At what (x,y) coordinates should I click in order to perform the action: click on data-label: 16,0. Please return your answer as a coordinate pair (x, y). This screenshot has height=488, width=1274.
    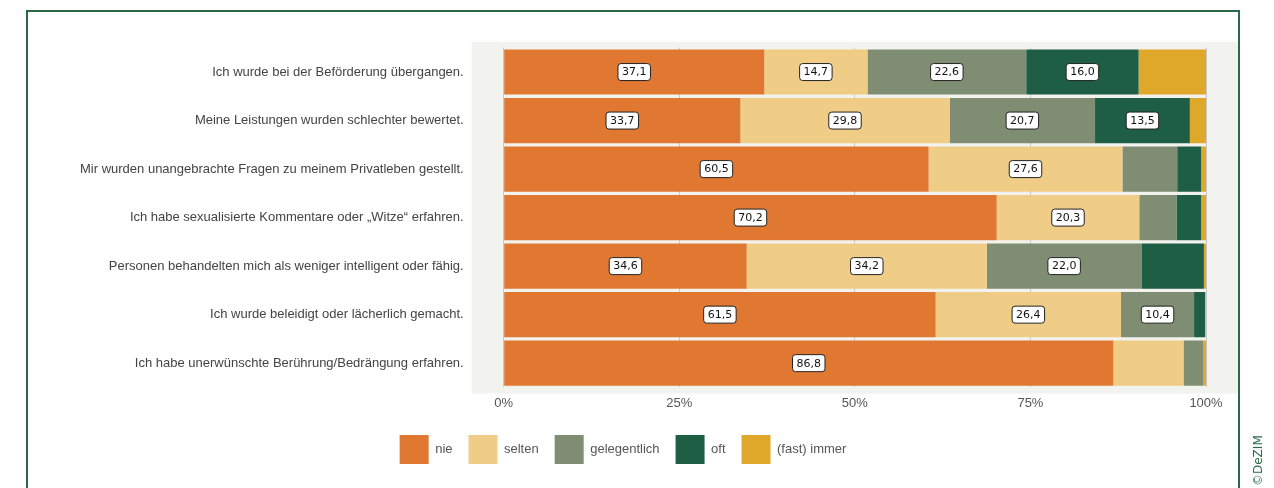
    Looking at the image, I should click on (1082, 72).